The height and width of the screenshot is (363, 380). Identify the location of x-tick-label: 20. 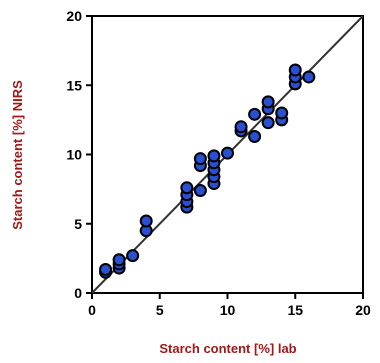
(363, 310).